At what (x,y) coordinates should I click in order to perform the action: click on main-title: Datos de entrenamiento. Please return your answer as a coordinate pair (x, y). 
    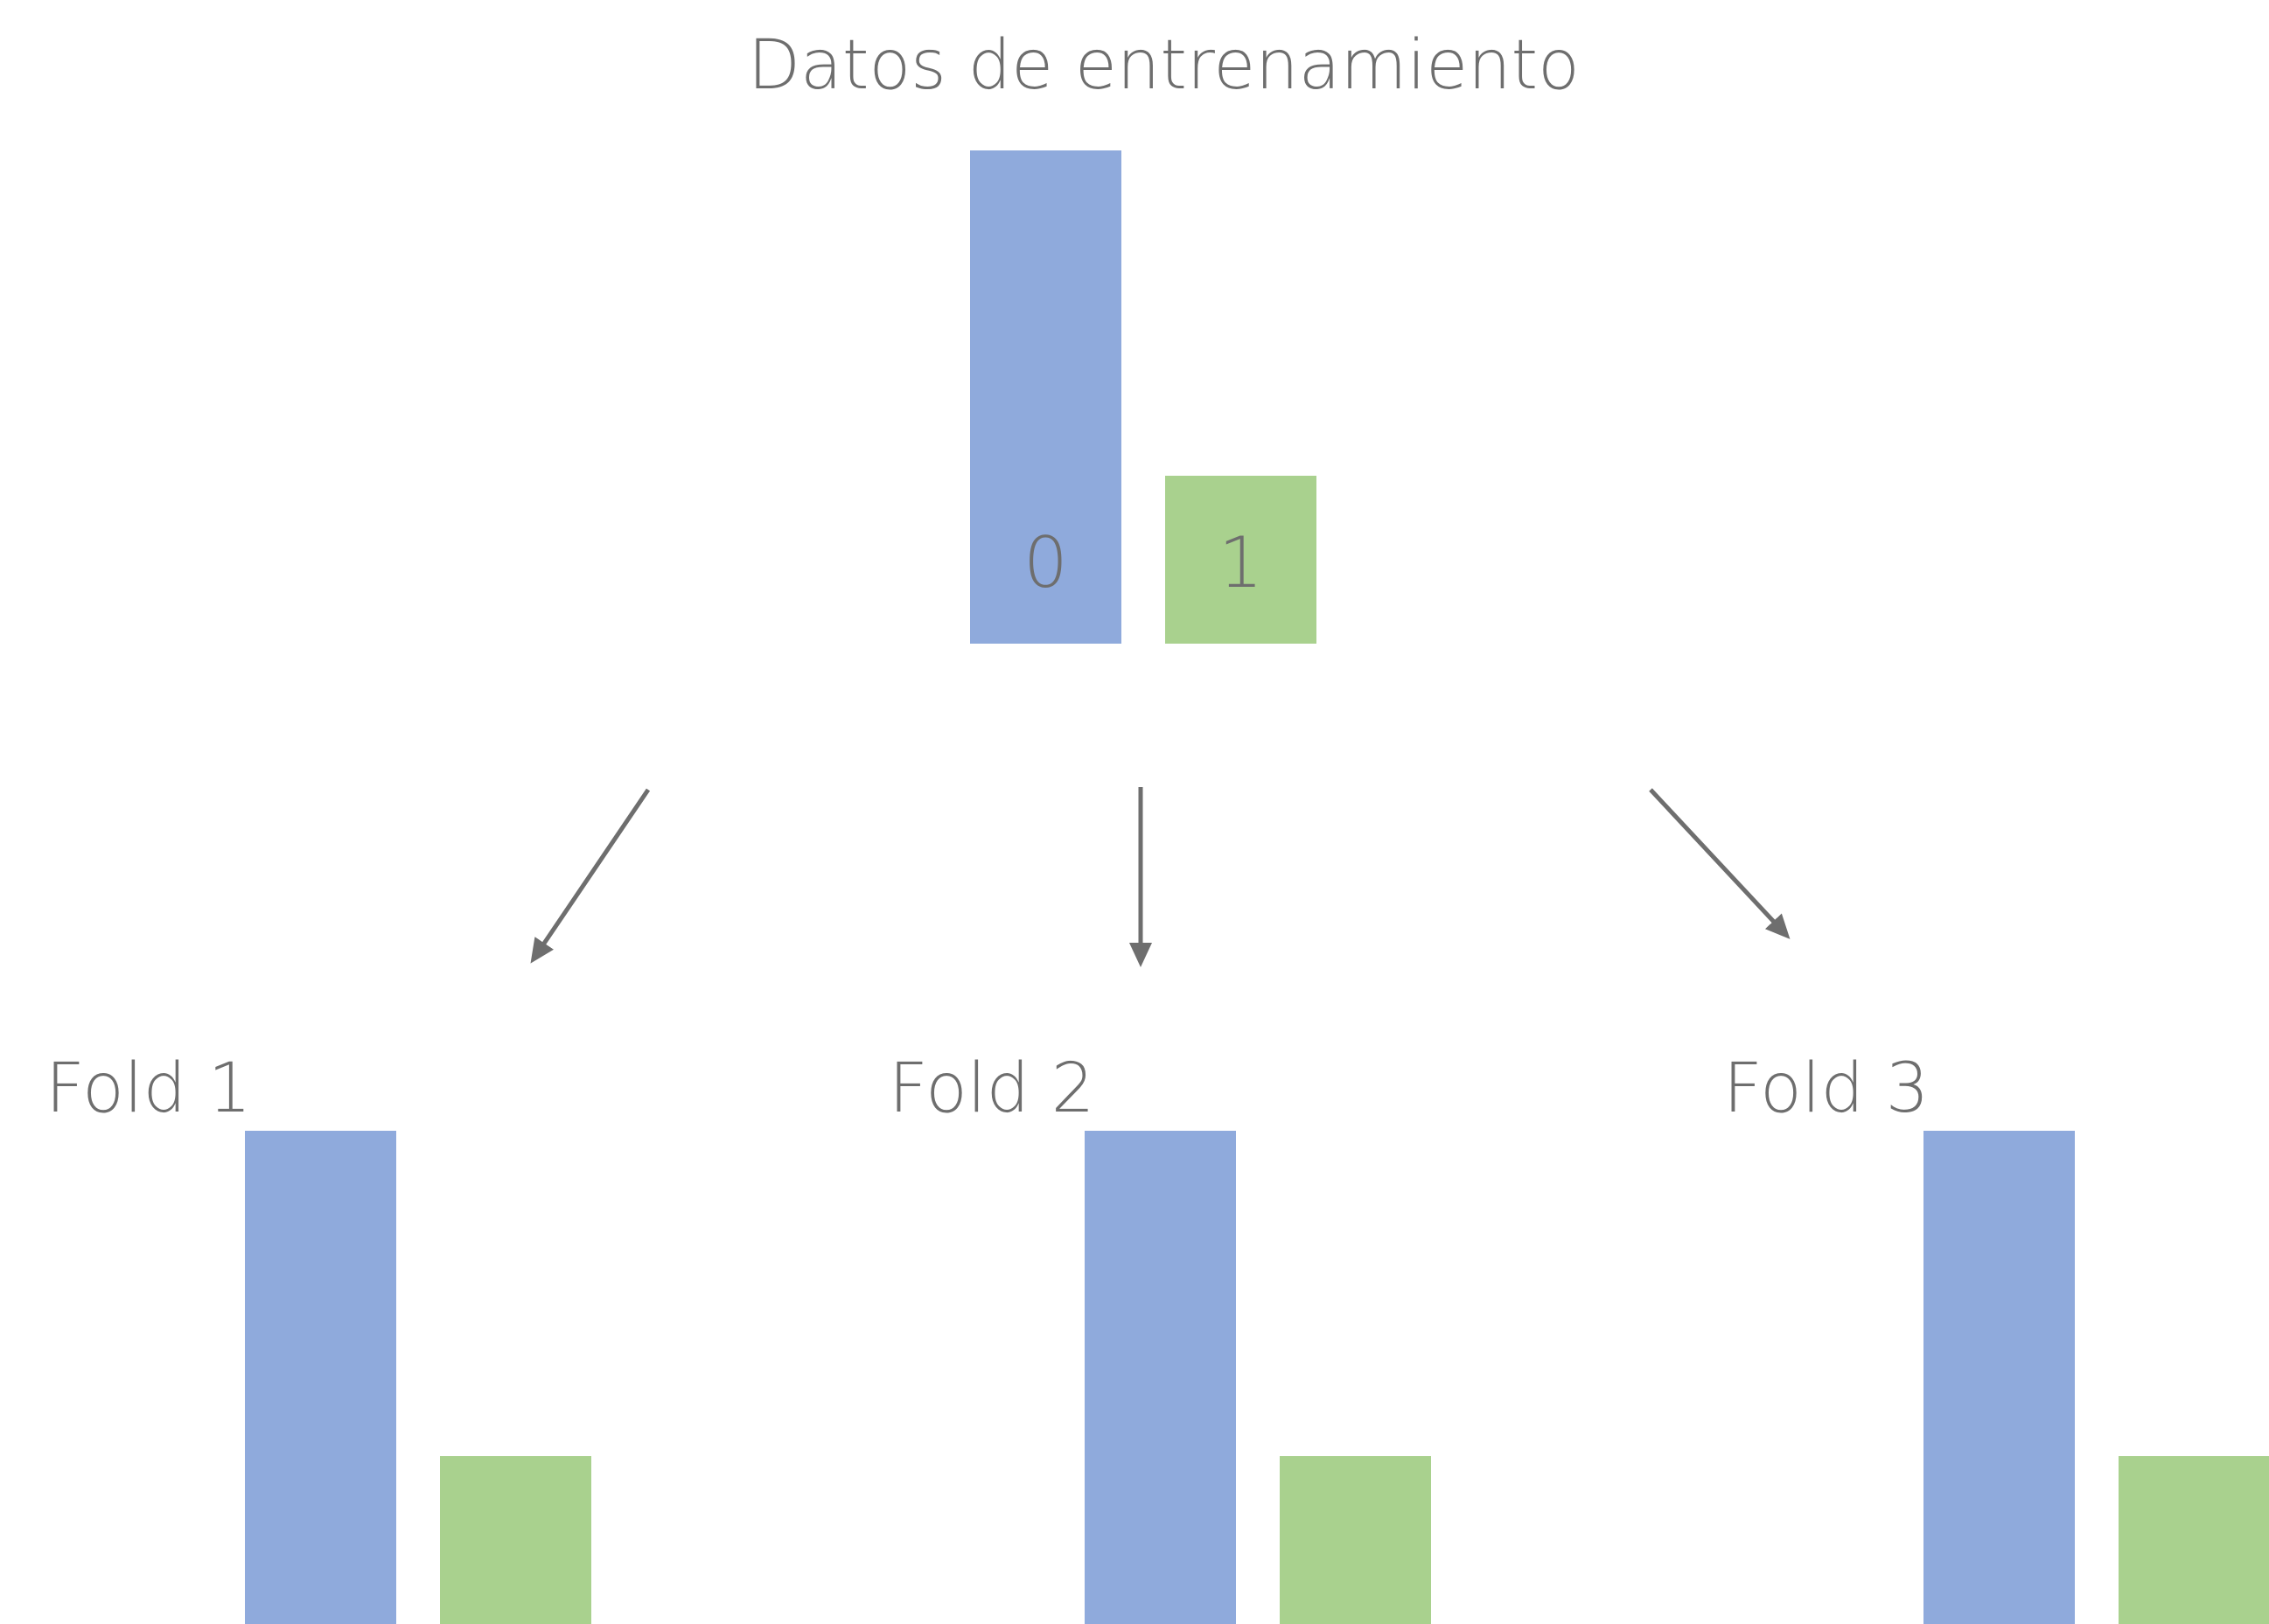
    Looking at the image, I should click on (1164, 65).